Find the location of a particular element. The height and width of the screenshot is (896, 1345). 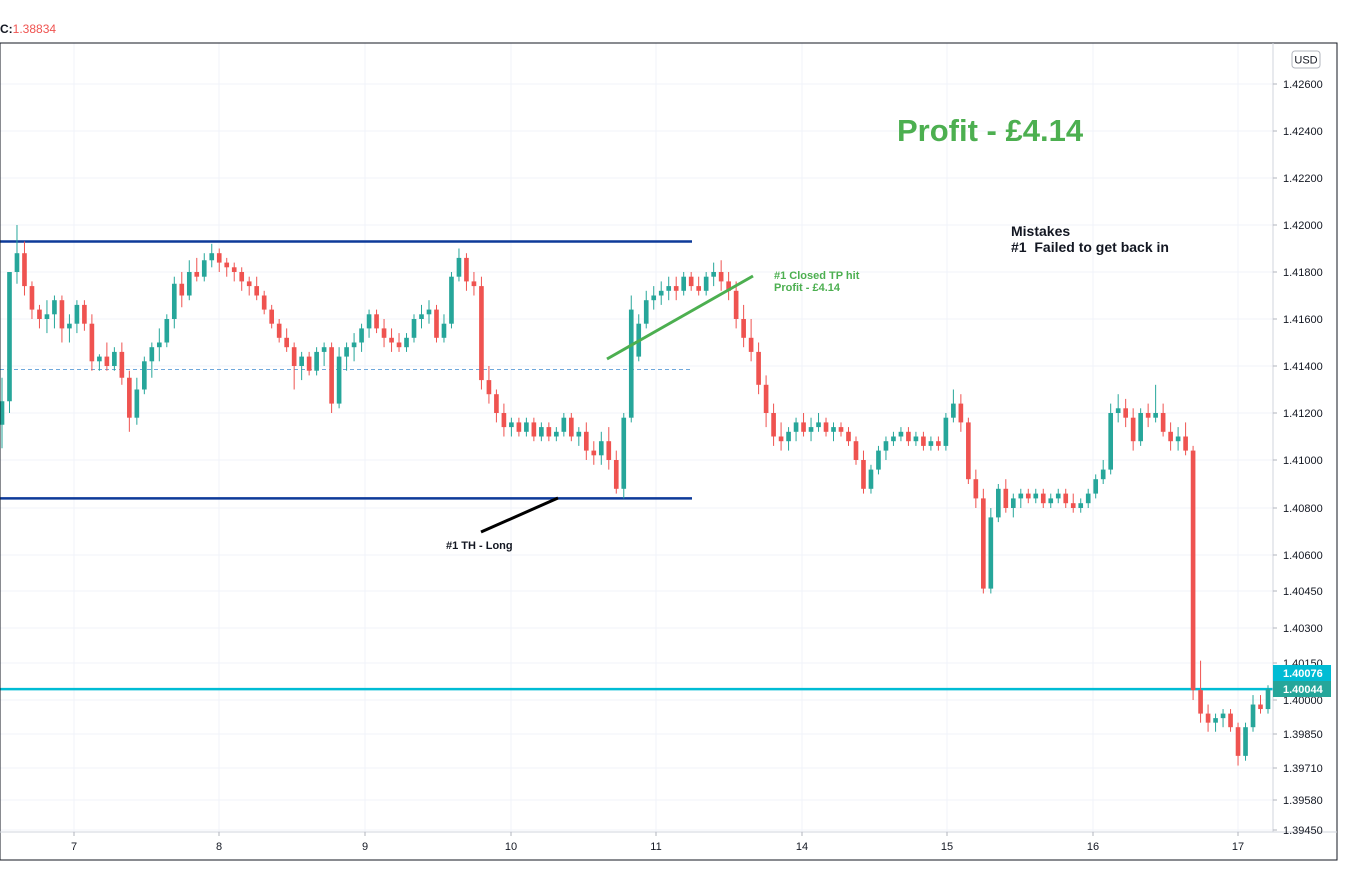

x-tick-label: 15 is located at coordinates (947, 847).